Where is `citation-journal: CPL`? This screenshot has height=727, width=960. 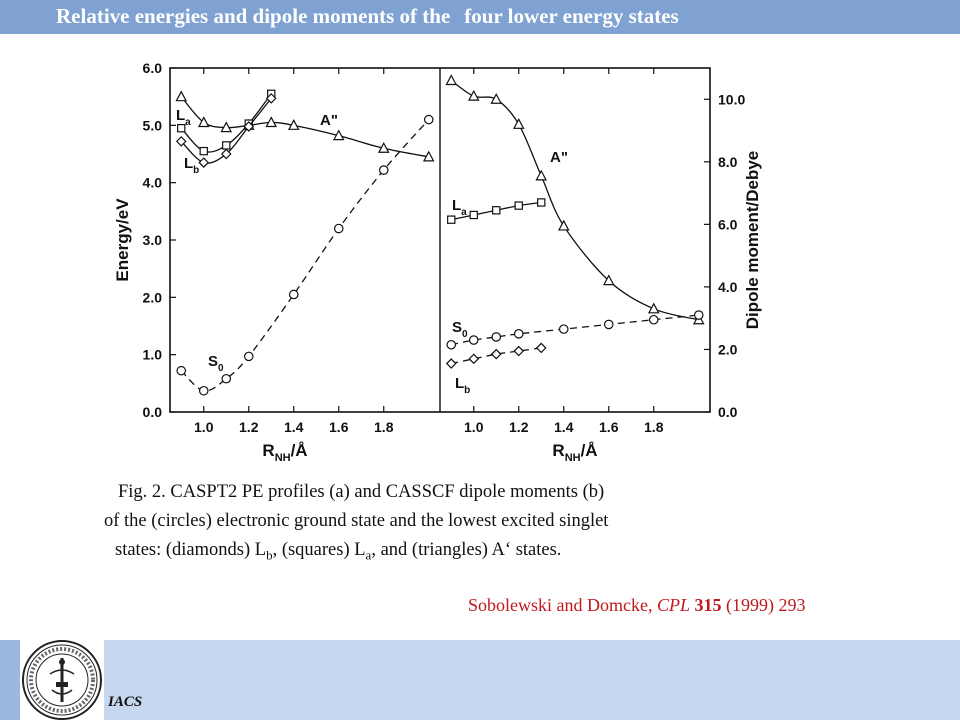
citation-journal: CPL is located at coordinates (673, 605).